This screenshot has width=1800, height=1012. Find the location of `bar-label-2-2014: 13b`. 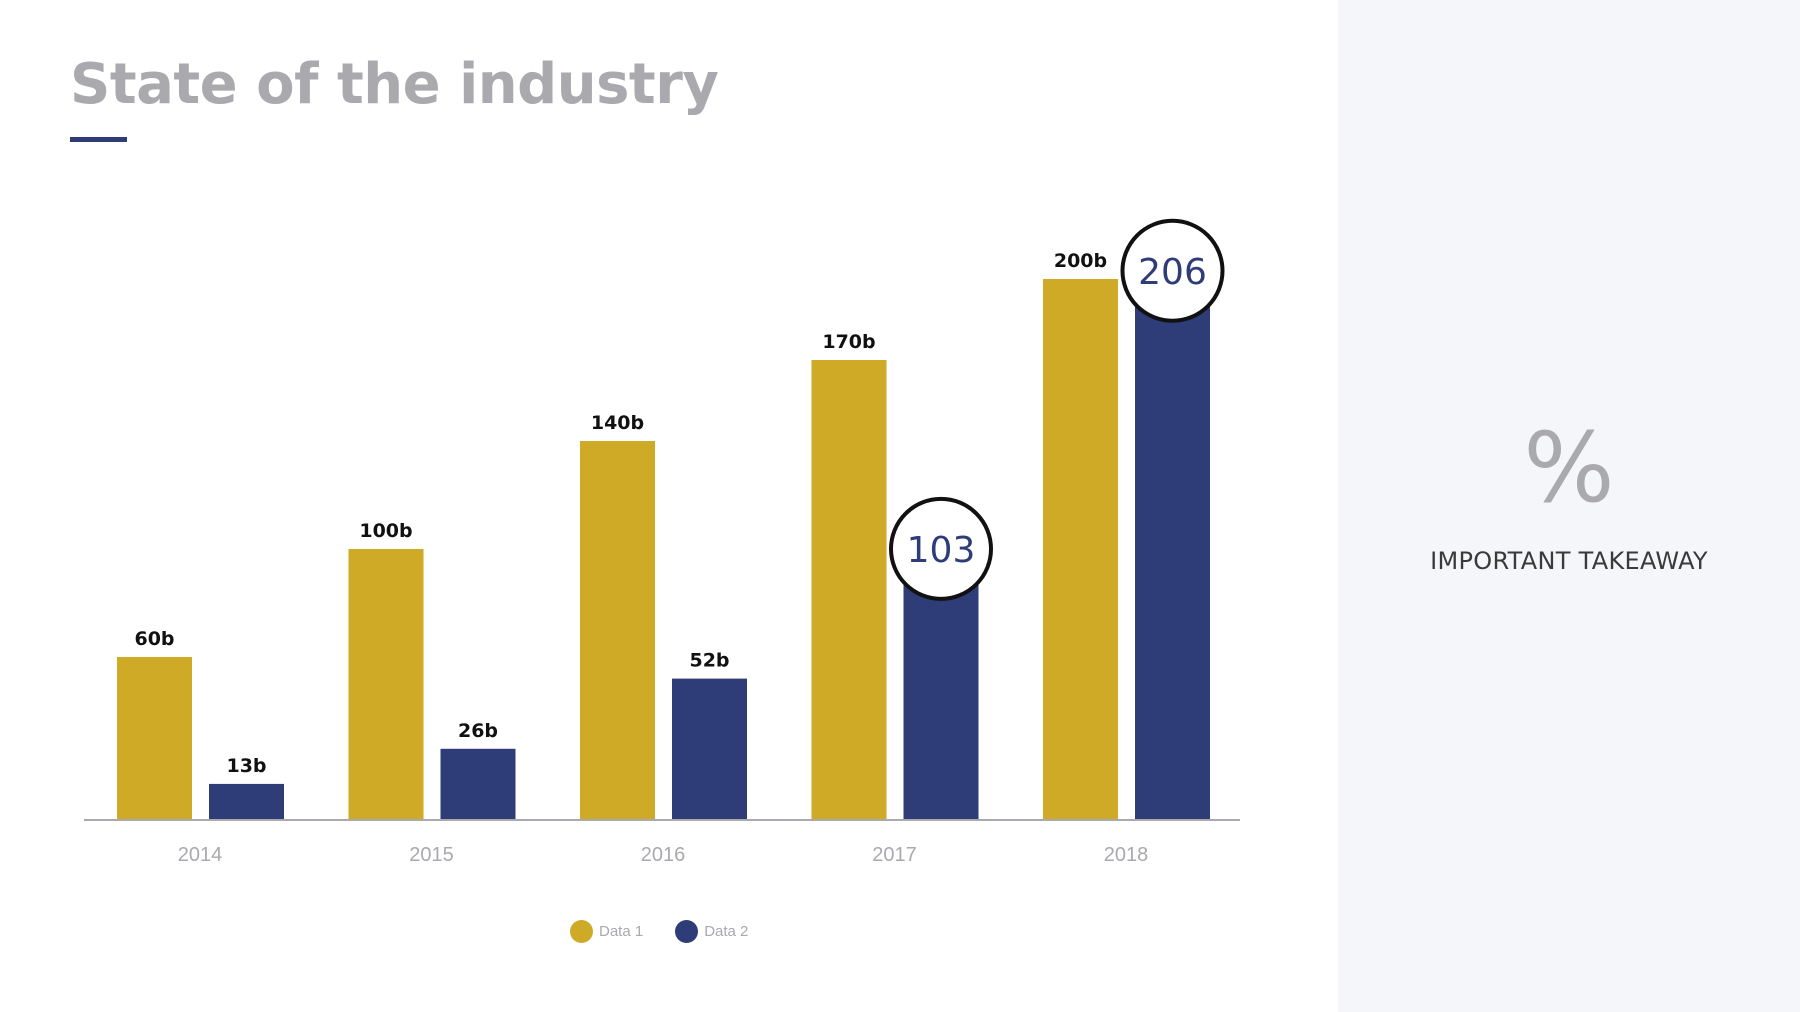

bar-label-2-2014: 13b is located at coordinates (246, 766).